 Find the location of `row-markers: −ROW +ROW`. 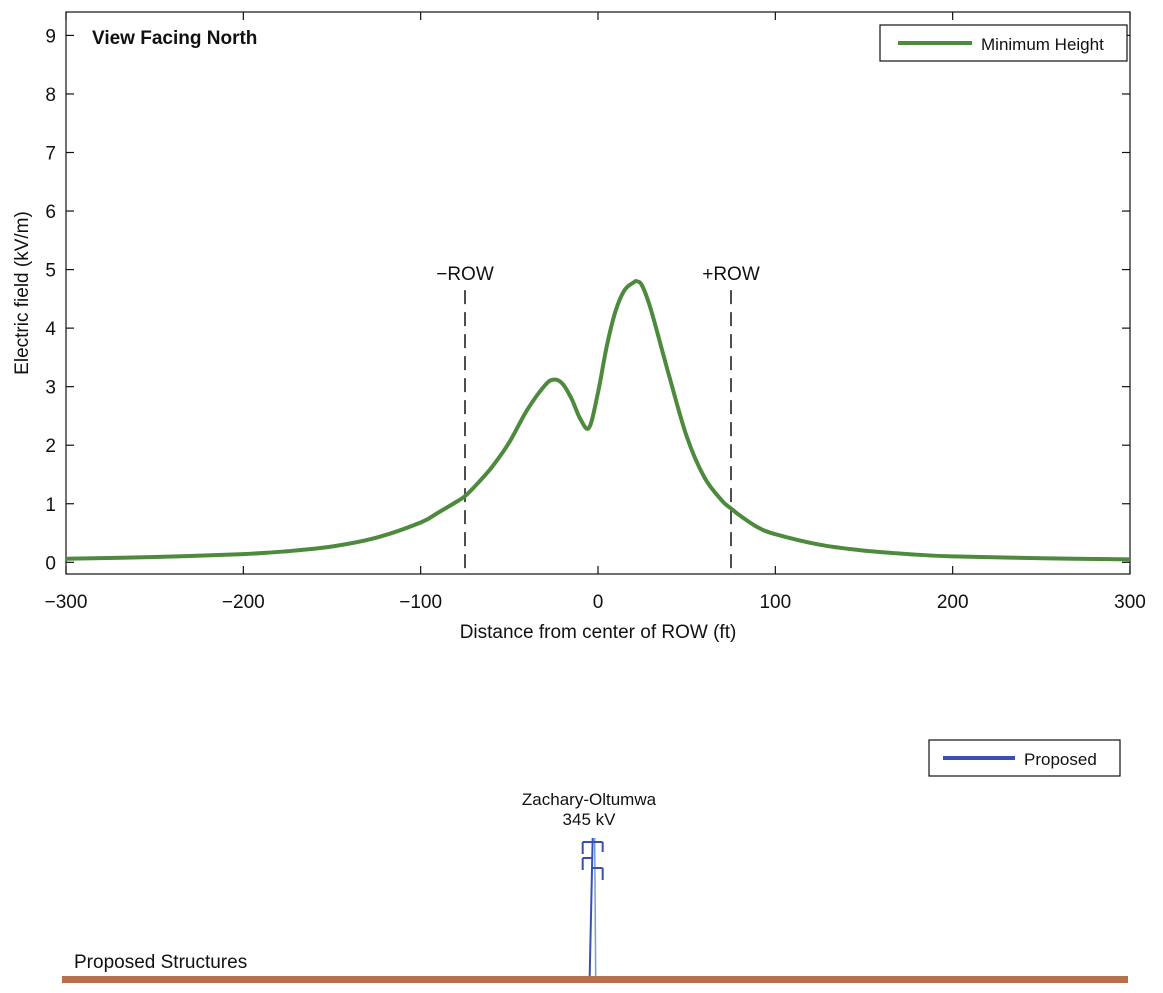

row-markers: −ROW +ROW is located at coordinates (598, 419).